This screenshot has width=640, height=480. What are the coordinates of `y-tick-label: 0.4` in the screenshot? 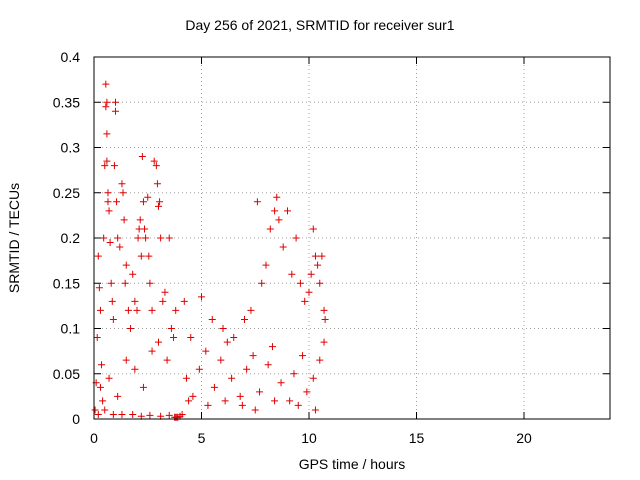 It's located at (71, 57).